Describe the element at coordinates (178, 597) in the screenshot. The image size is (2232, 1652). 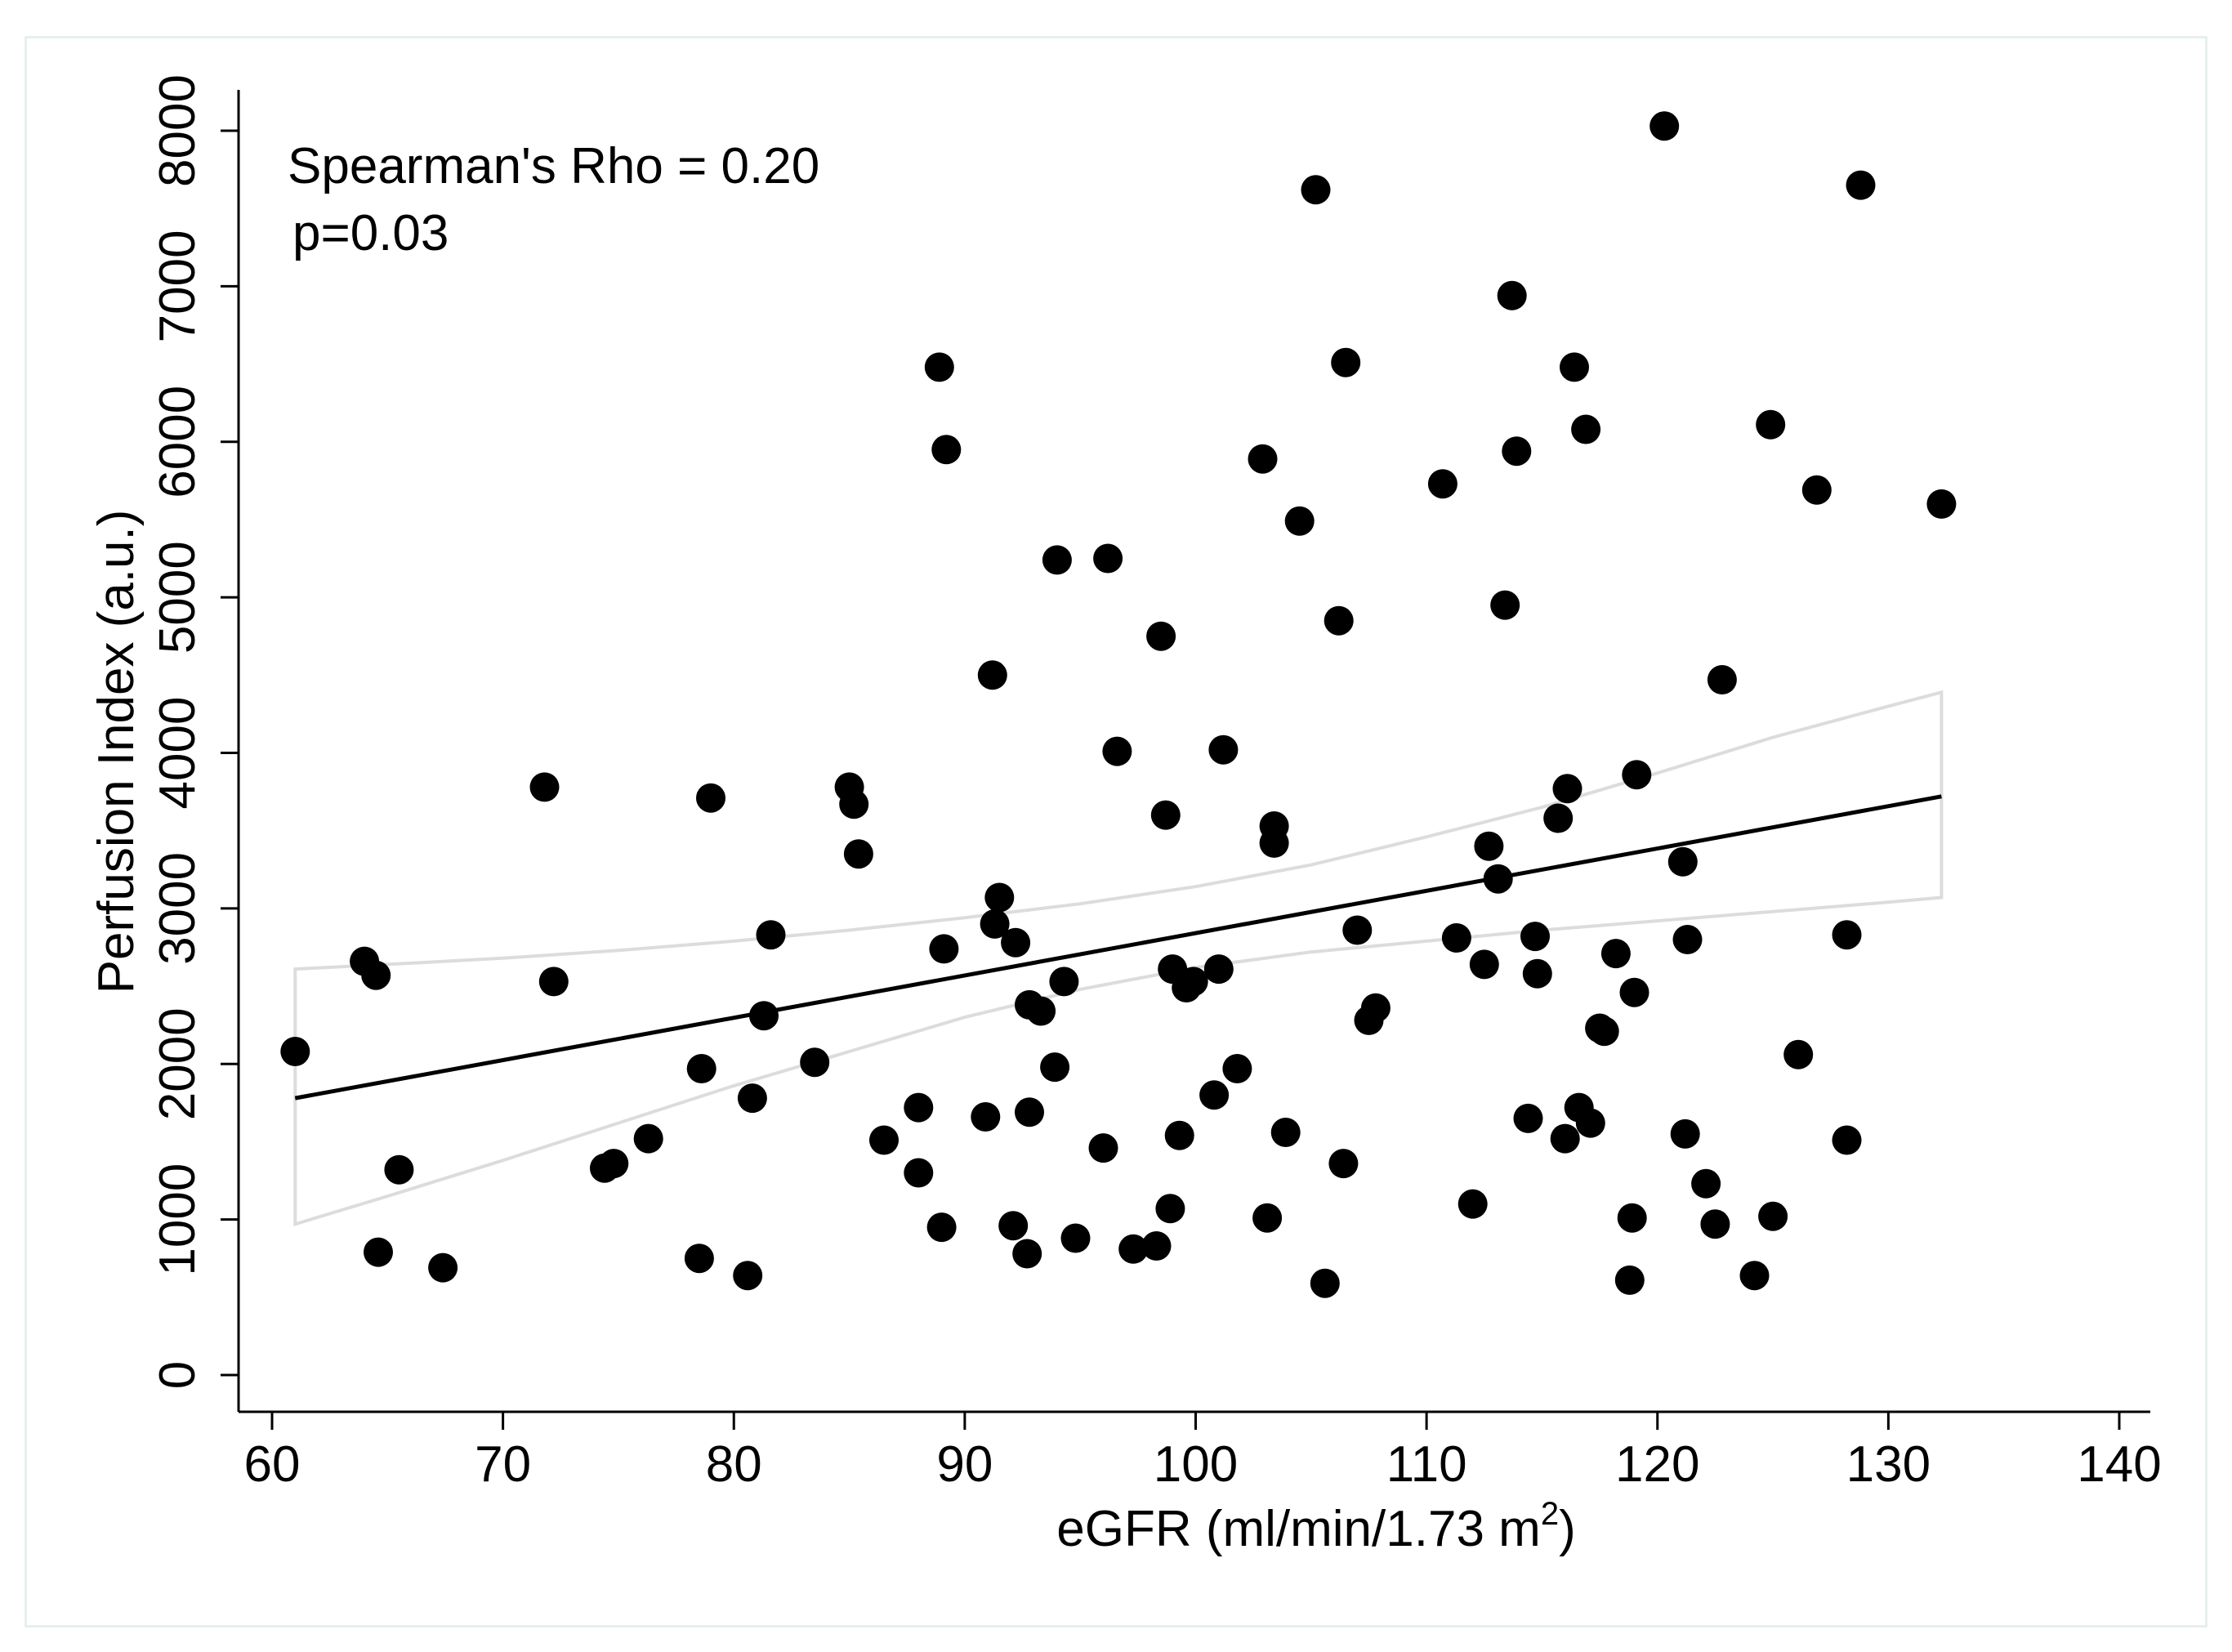
I see `y-tick-label: 5000` at that location.